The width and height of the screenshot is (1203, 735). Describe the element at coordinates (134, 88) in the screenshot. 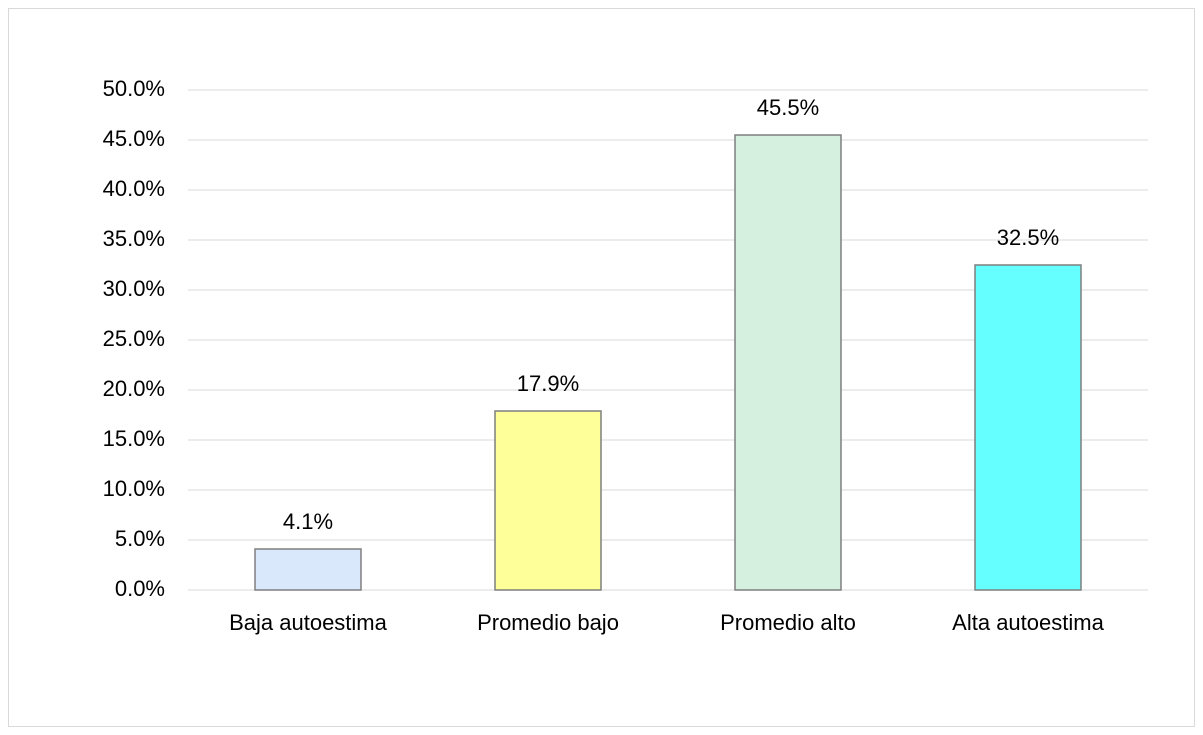

I see `y-tick-label: 50.0%` at that location.